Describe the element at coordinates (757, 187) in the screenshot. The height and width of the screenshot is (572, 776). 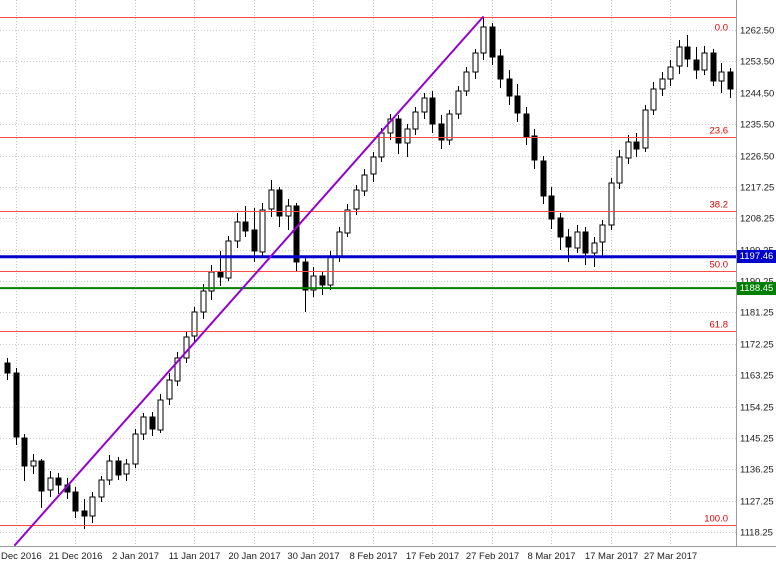
I see `price-tick-label: 1217.25` at that location.